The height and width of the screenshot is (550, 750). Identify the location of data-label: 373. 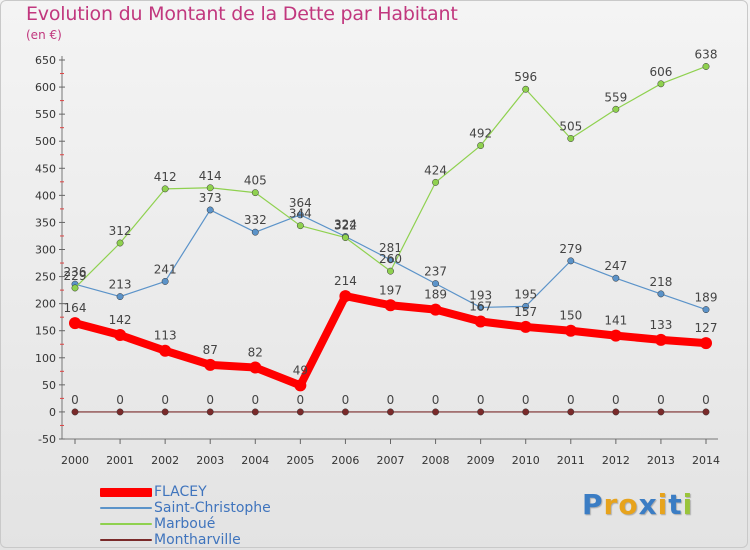
(210, 198).